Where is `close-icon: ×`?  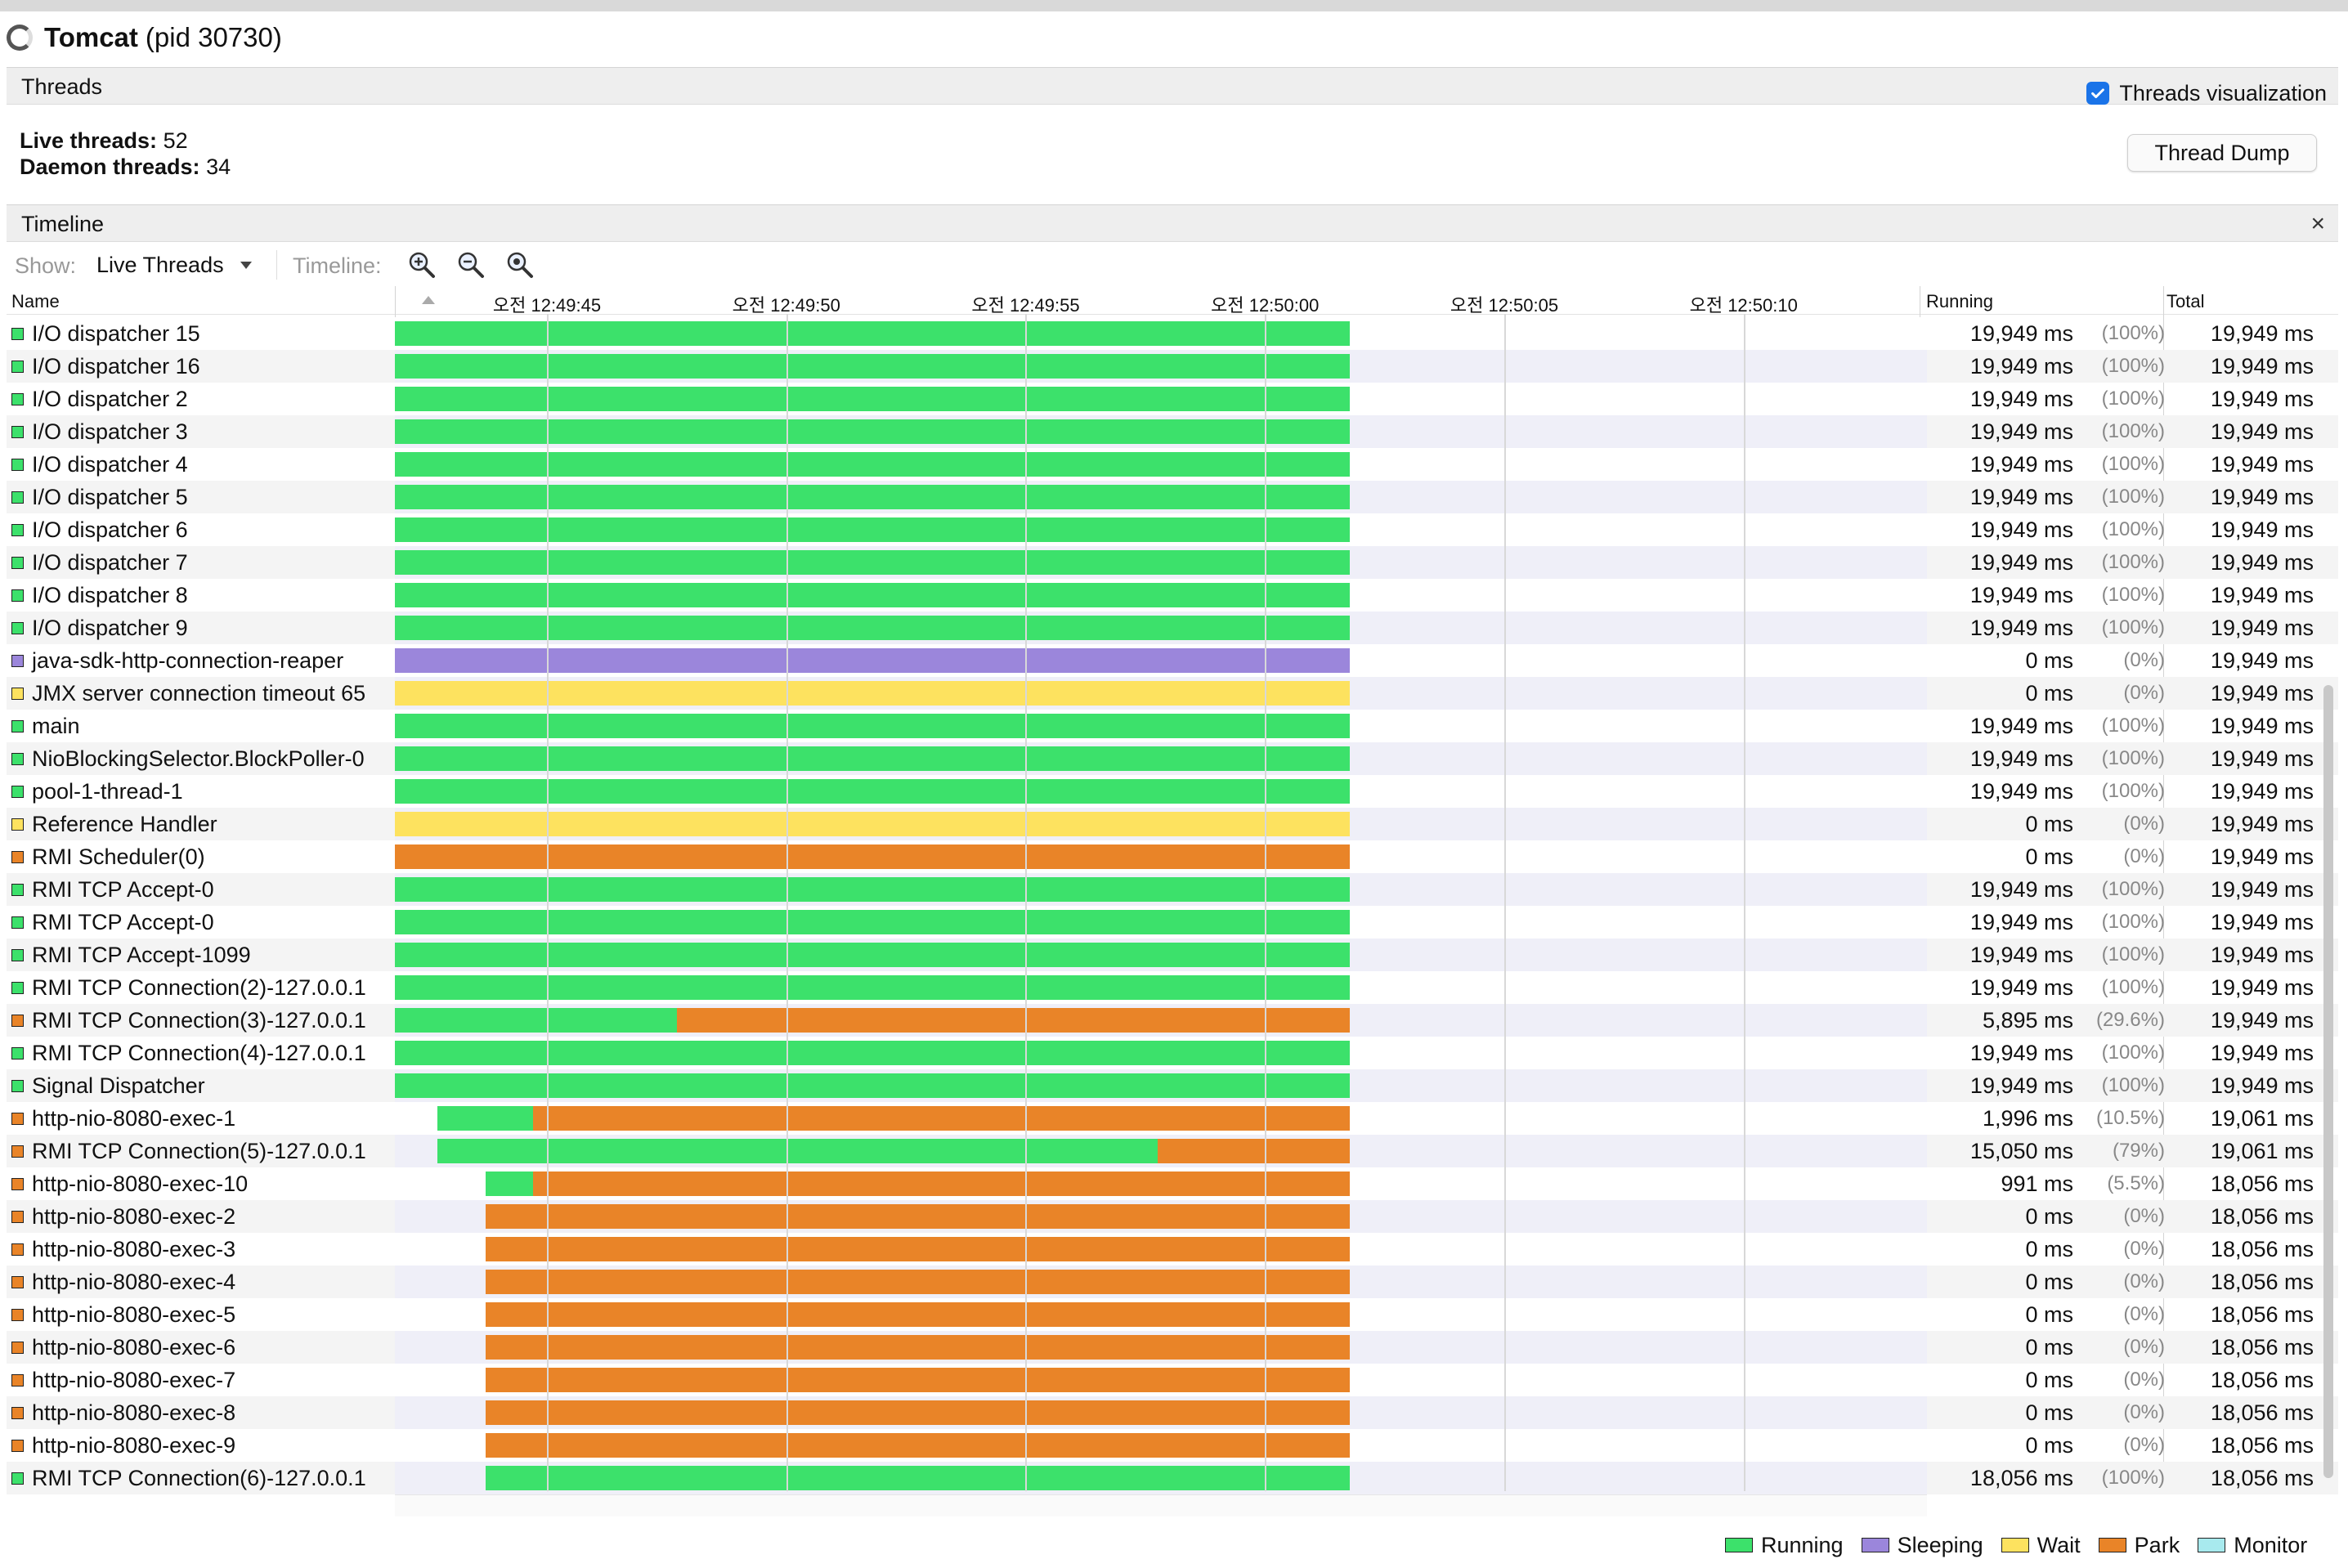 close-icon: × is located at coordinates (2317, 224).